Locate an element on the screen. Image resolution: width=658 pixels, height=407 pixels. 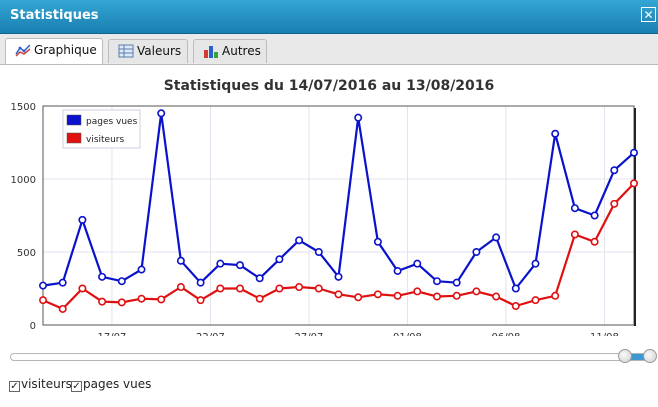
y-tick-label: 500 is located at coordinates (26, 253).